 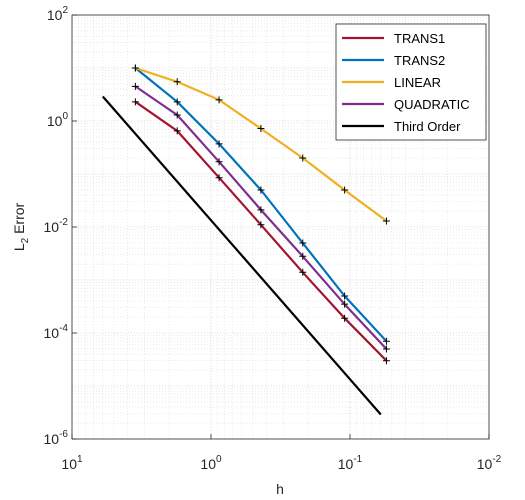 I want to click on y-tick-label-exponent: 0, so click(x=65, y=116).